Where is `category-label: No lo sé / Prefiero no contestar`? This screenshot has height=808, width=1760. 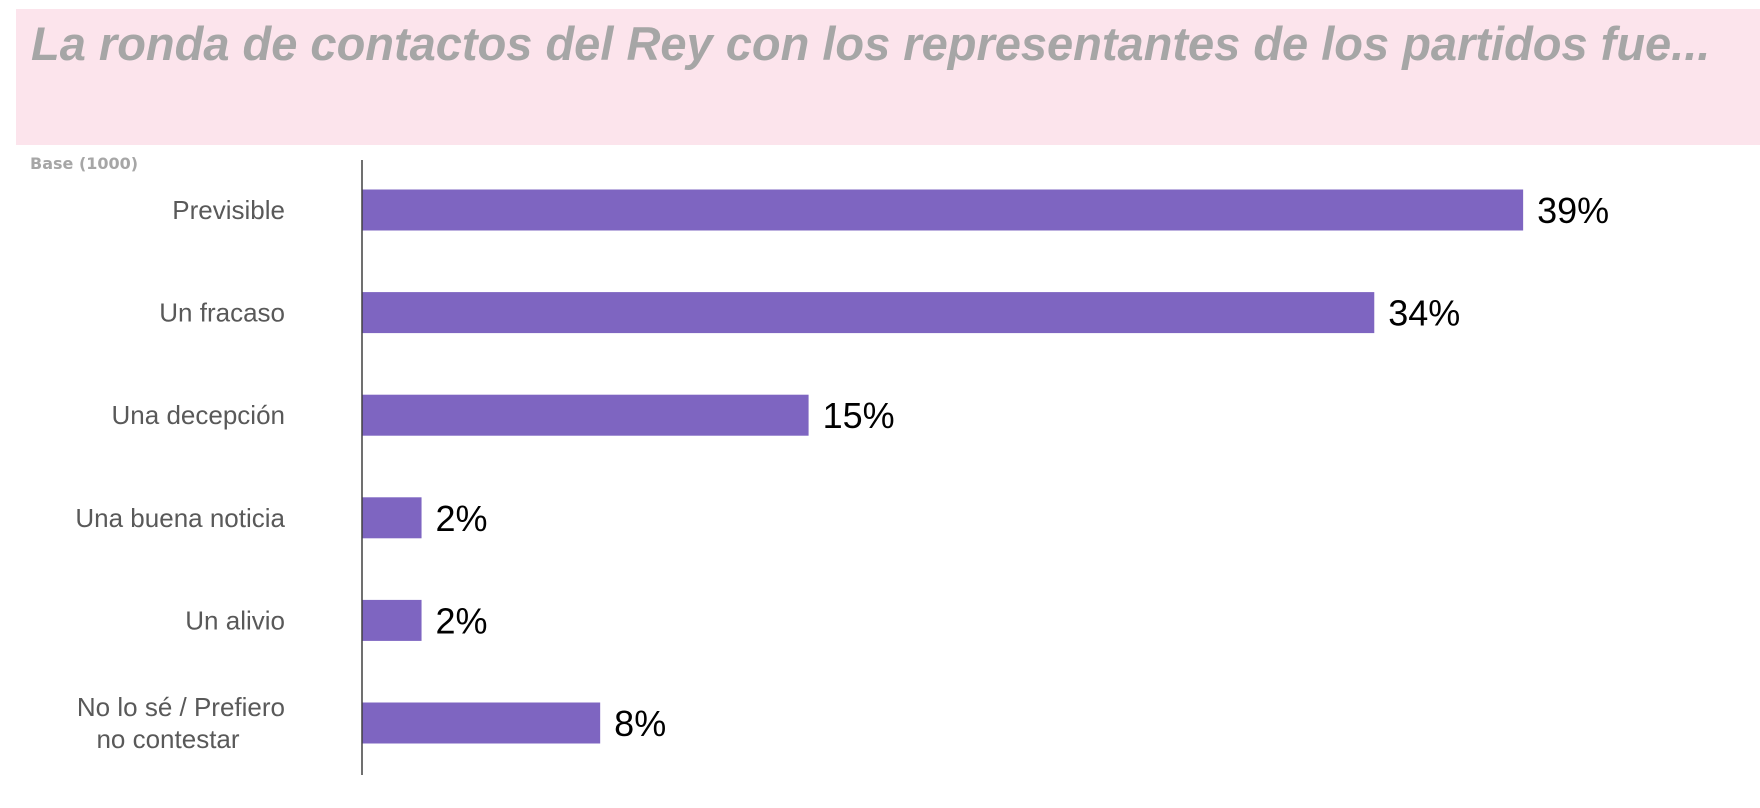 category-label: No lo sé / Prefiero no contestar is located at coordinates (181, 723).